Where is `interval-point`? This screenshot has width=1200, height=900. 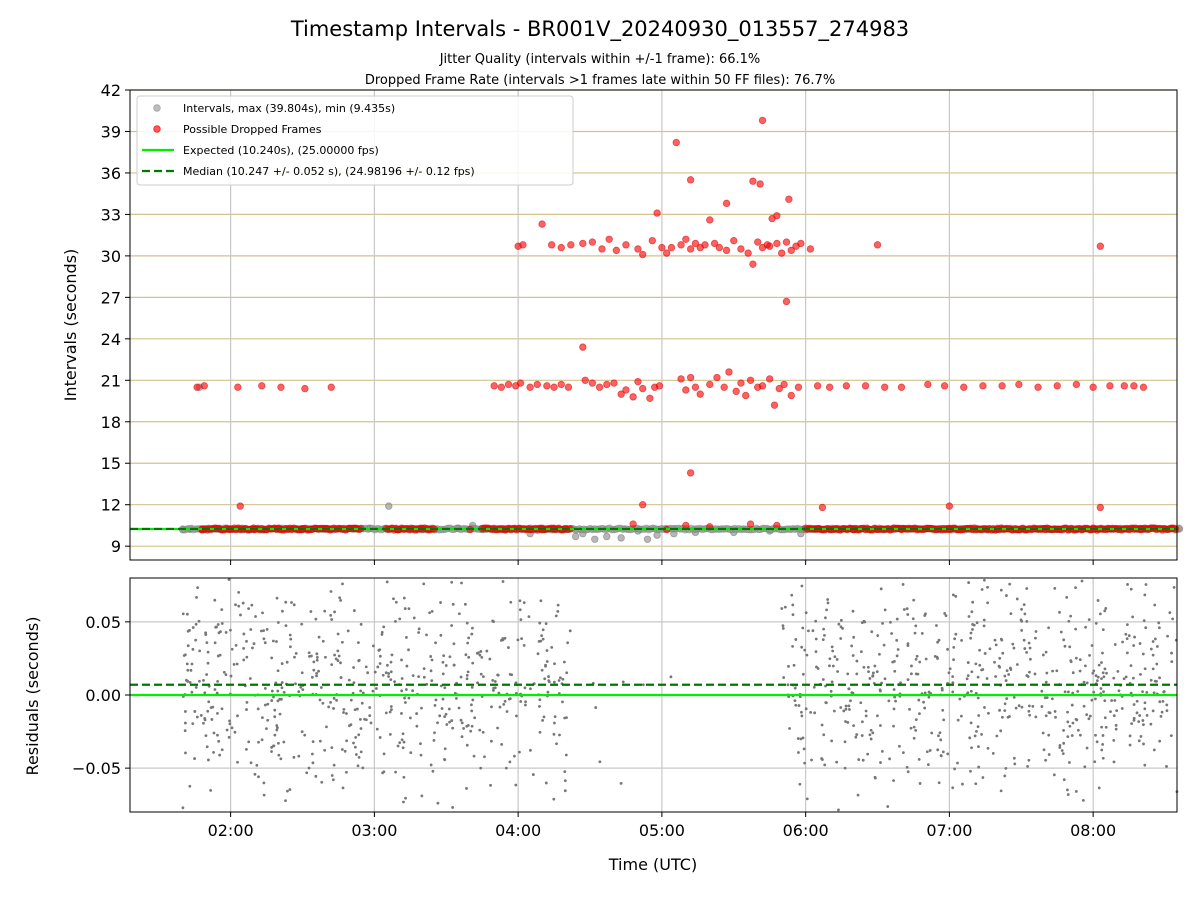 interval-point is located at coordinates (575, 536).